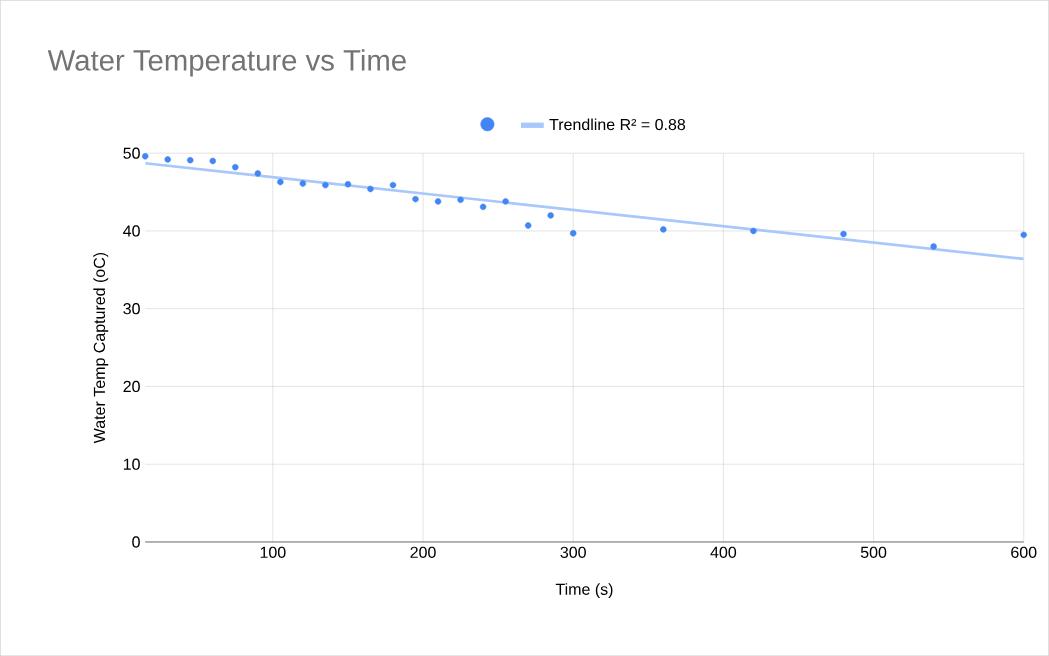 The height and width of the screenshot is (656, 1049). What do you see at coordinates (226, 63) in the screenshot?
I see `chart-title: Water Temperature vs Time` at bounding box center [226, 63].